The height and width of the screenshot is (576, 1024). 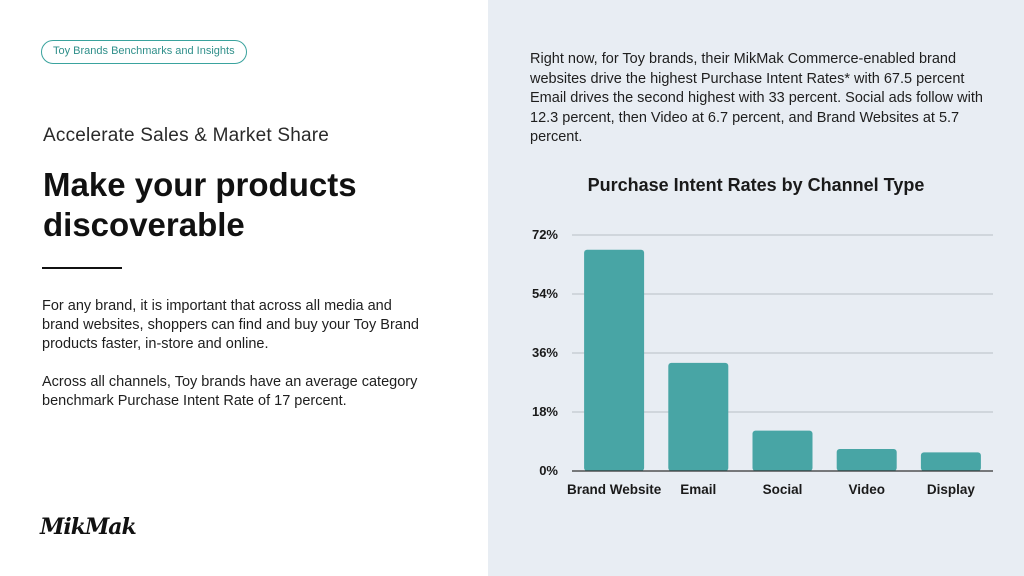 I want to click on x-tick-label: Video, so click(x=866, y=489).